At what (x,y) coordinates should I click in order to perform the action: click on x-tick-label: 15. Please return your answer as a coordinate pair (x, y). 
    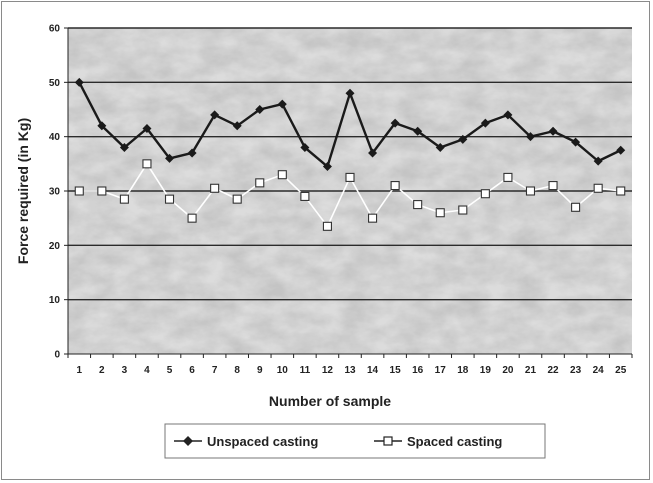
    Looking at the image, I should click on (396, 370).